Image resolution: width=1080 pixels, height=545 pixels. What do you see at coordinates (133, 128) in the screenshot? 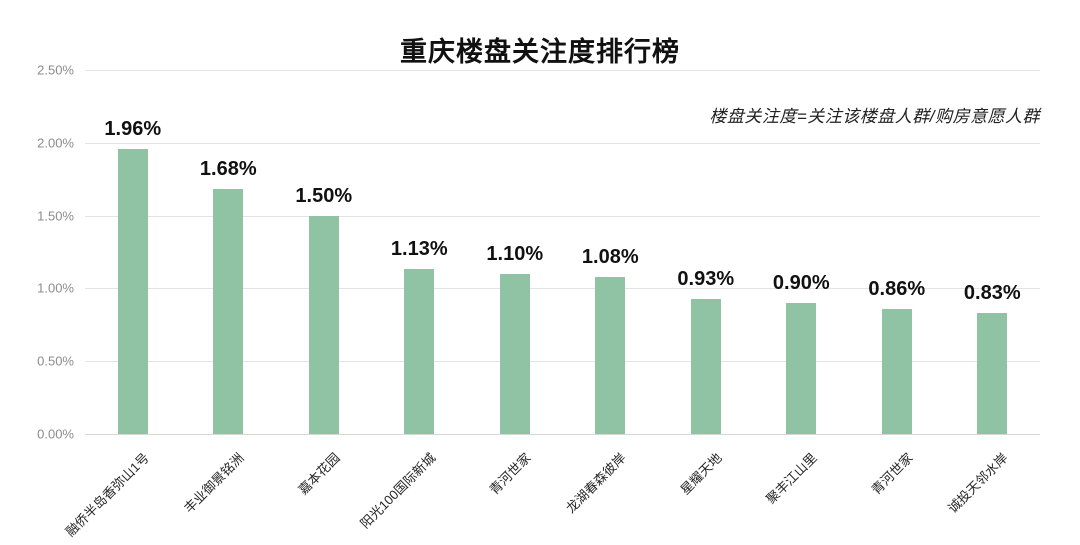
I see `value-label: 1.96%` at bounding box center [133, 128].